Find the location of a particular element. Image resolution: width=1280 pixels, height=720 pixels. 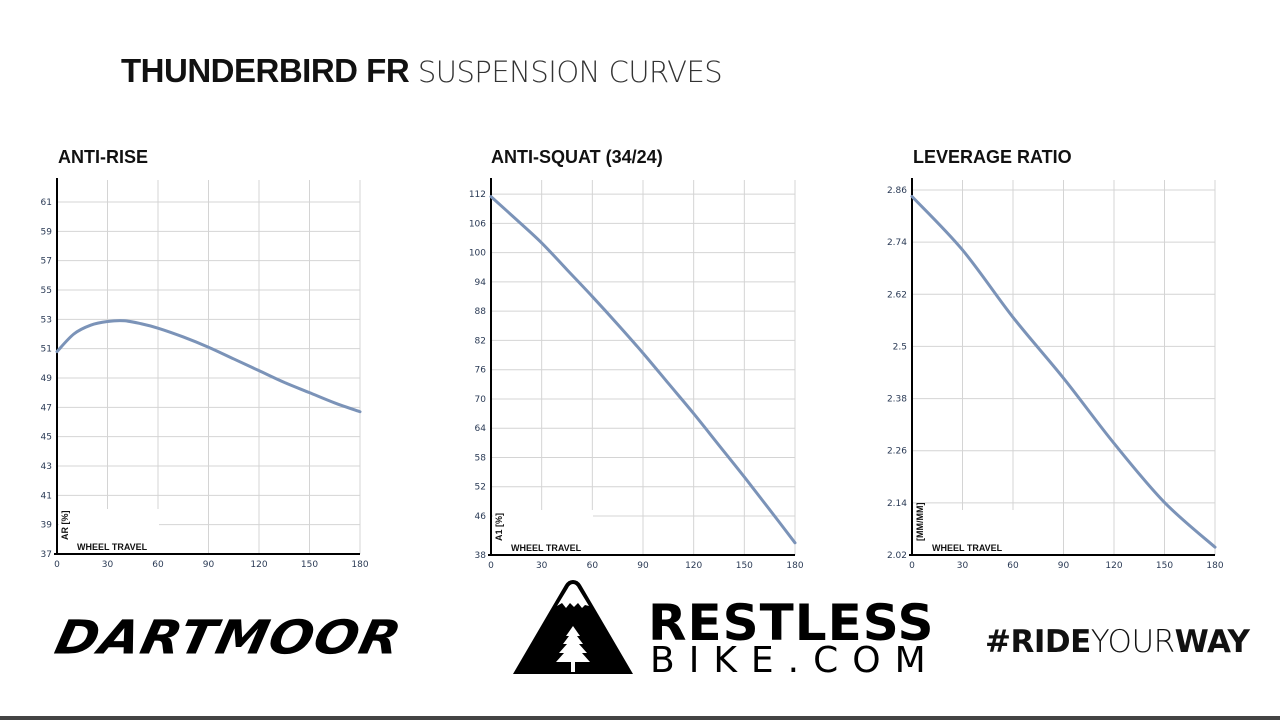

y-tick-label: 57 is located at coordinates (46, 262).